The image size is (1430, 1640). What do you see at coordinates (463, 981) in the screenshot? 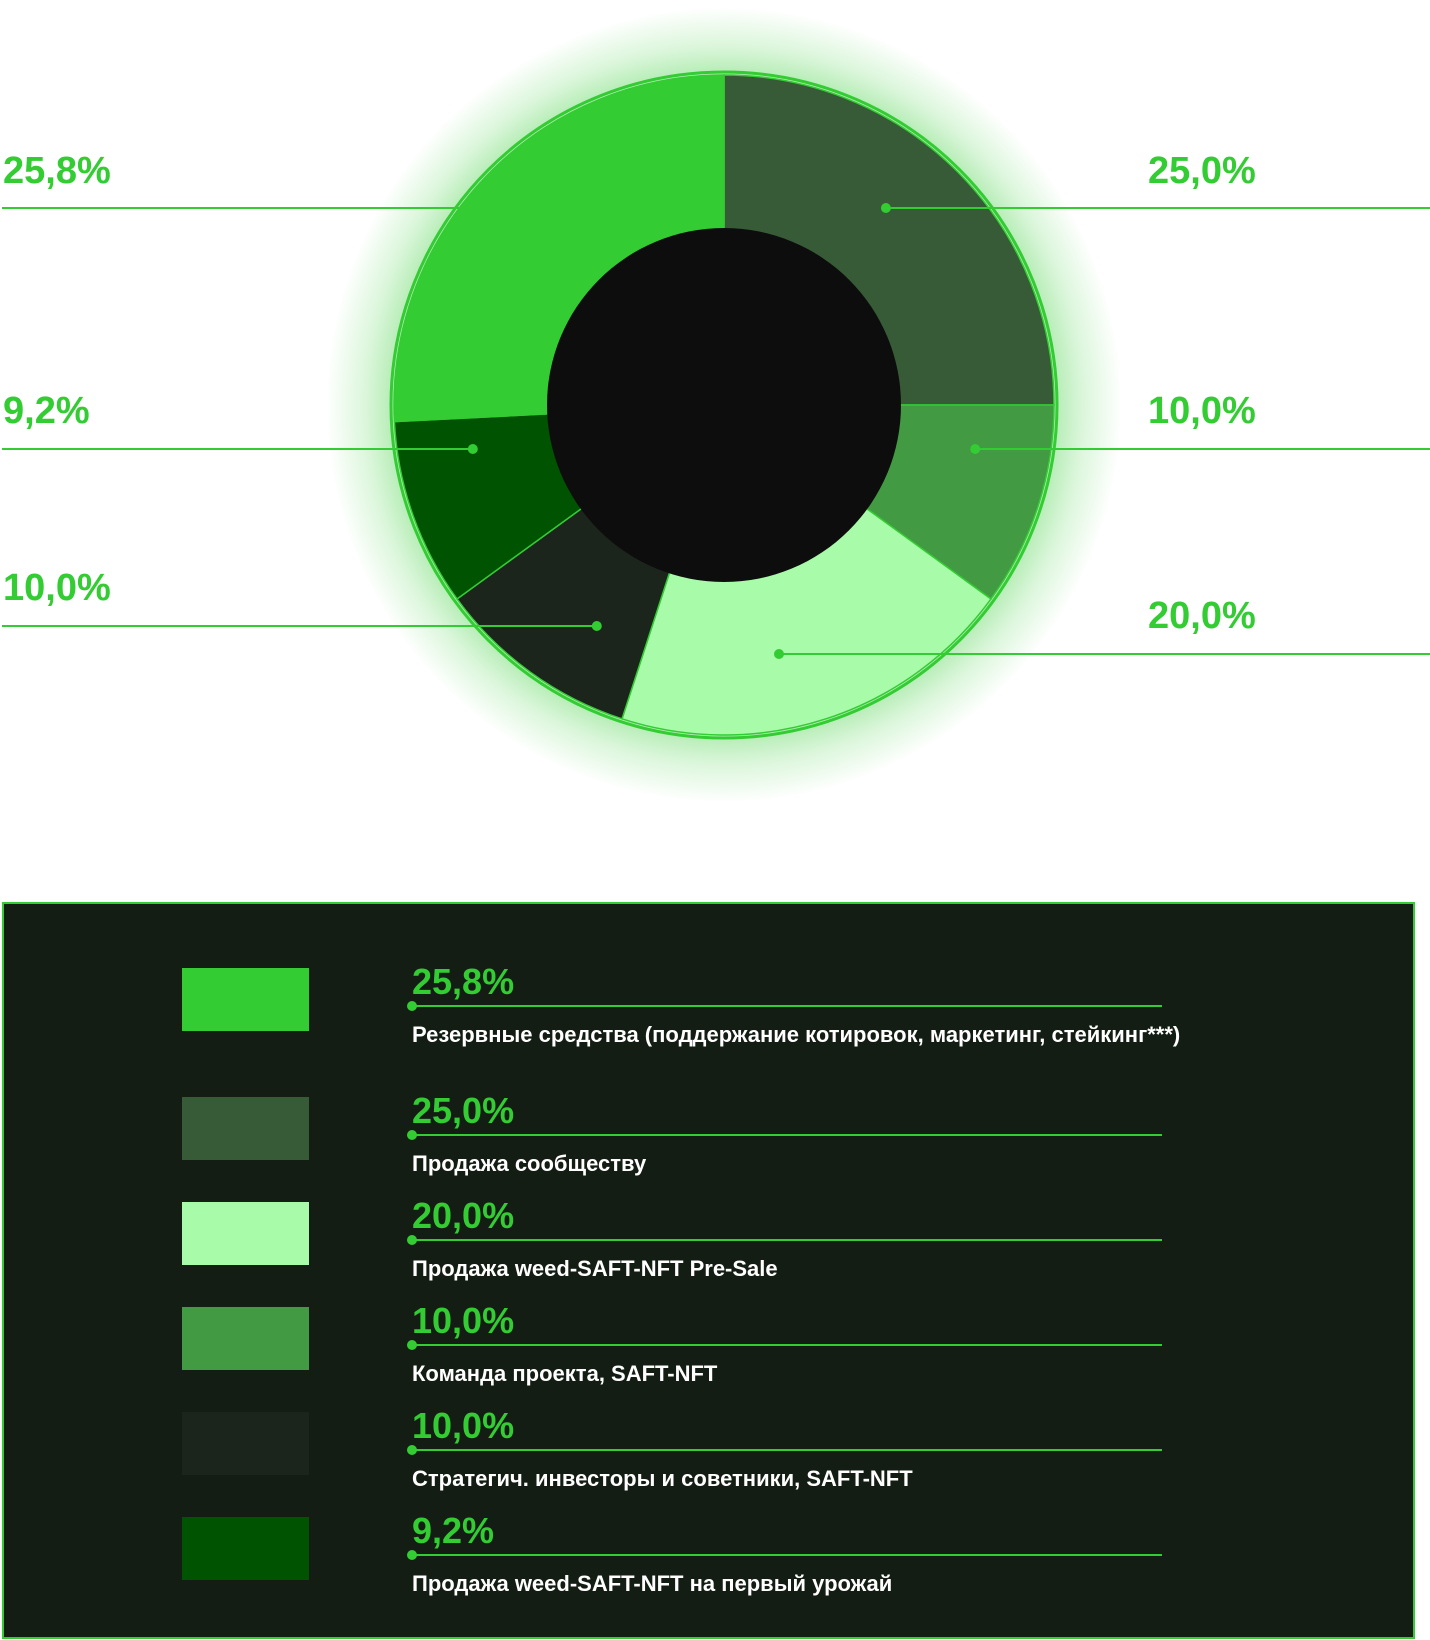
I see `legend-percent: 25,8%` at bounding box center [463, 981].